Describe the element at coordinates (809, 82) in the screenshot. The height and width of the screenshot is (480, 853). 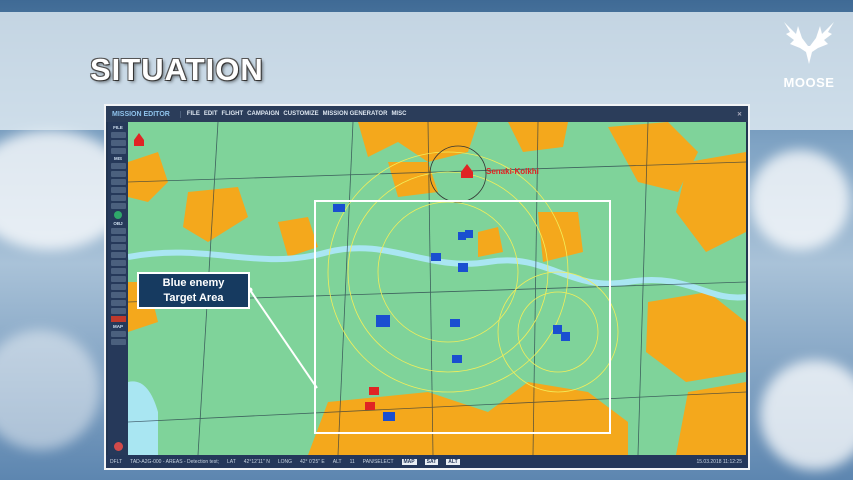
I see `logo-text: MOOSE` at that location.